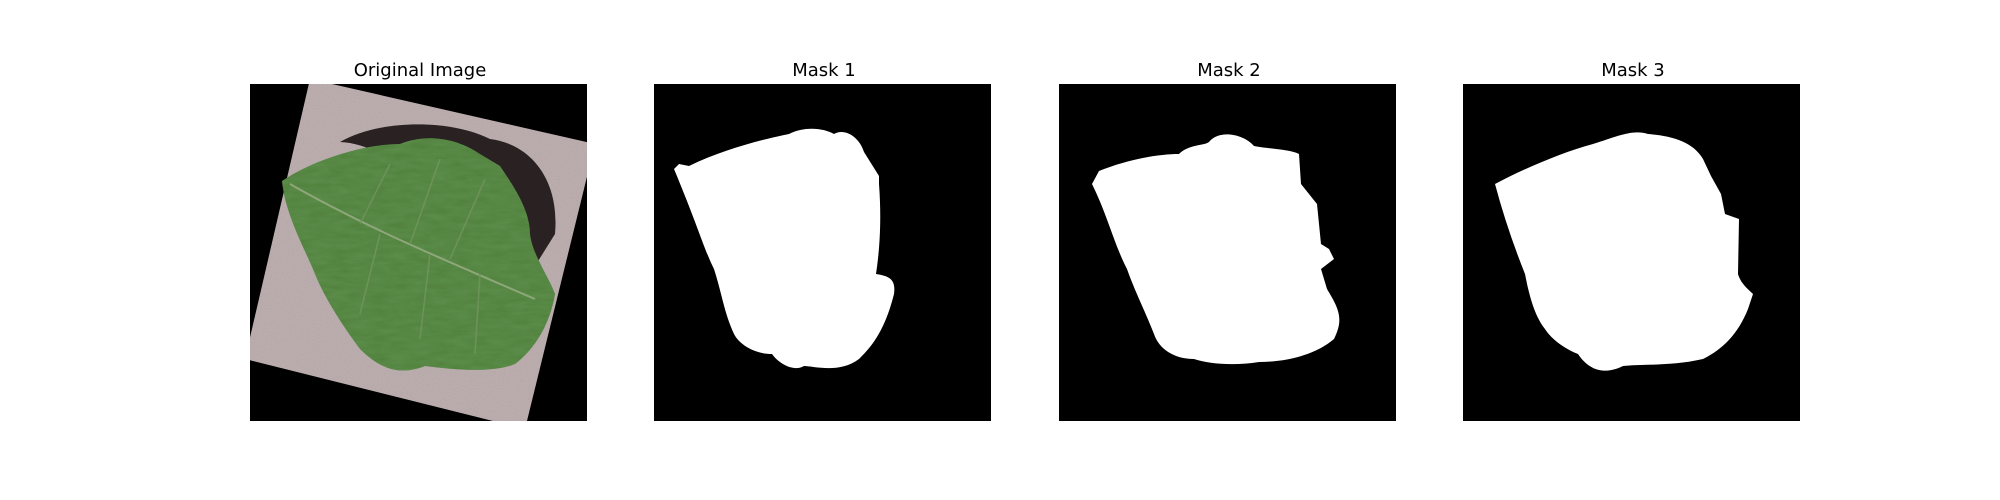  What do you see at coordinates (420, 71) in the screenshot?
I see `panel-title: Original Image` at bounding box center [420, 71].